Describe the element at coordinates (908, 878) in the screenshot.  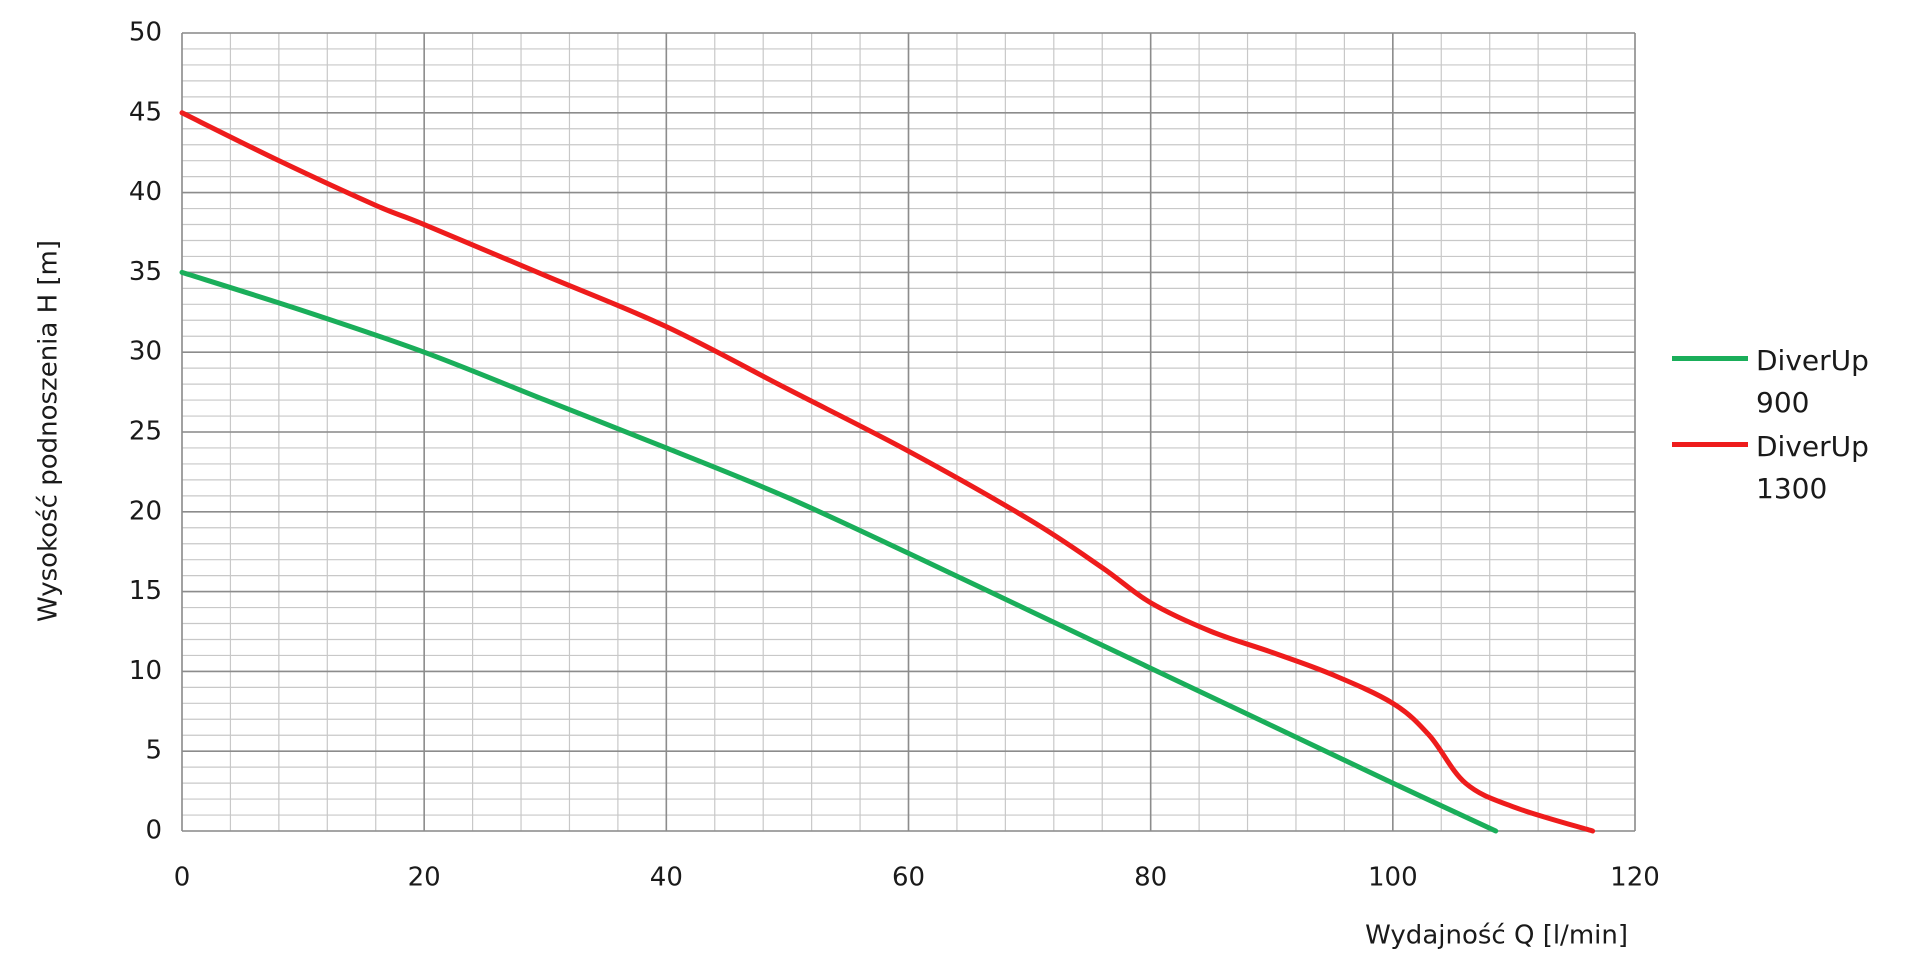
I see `x-tick-label: 60` at that location.